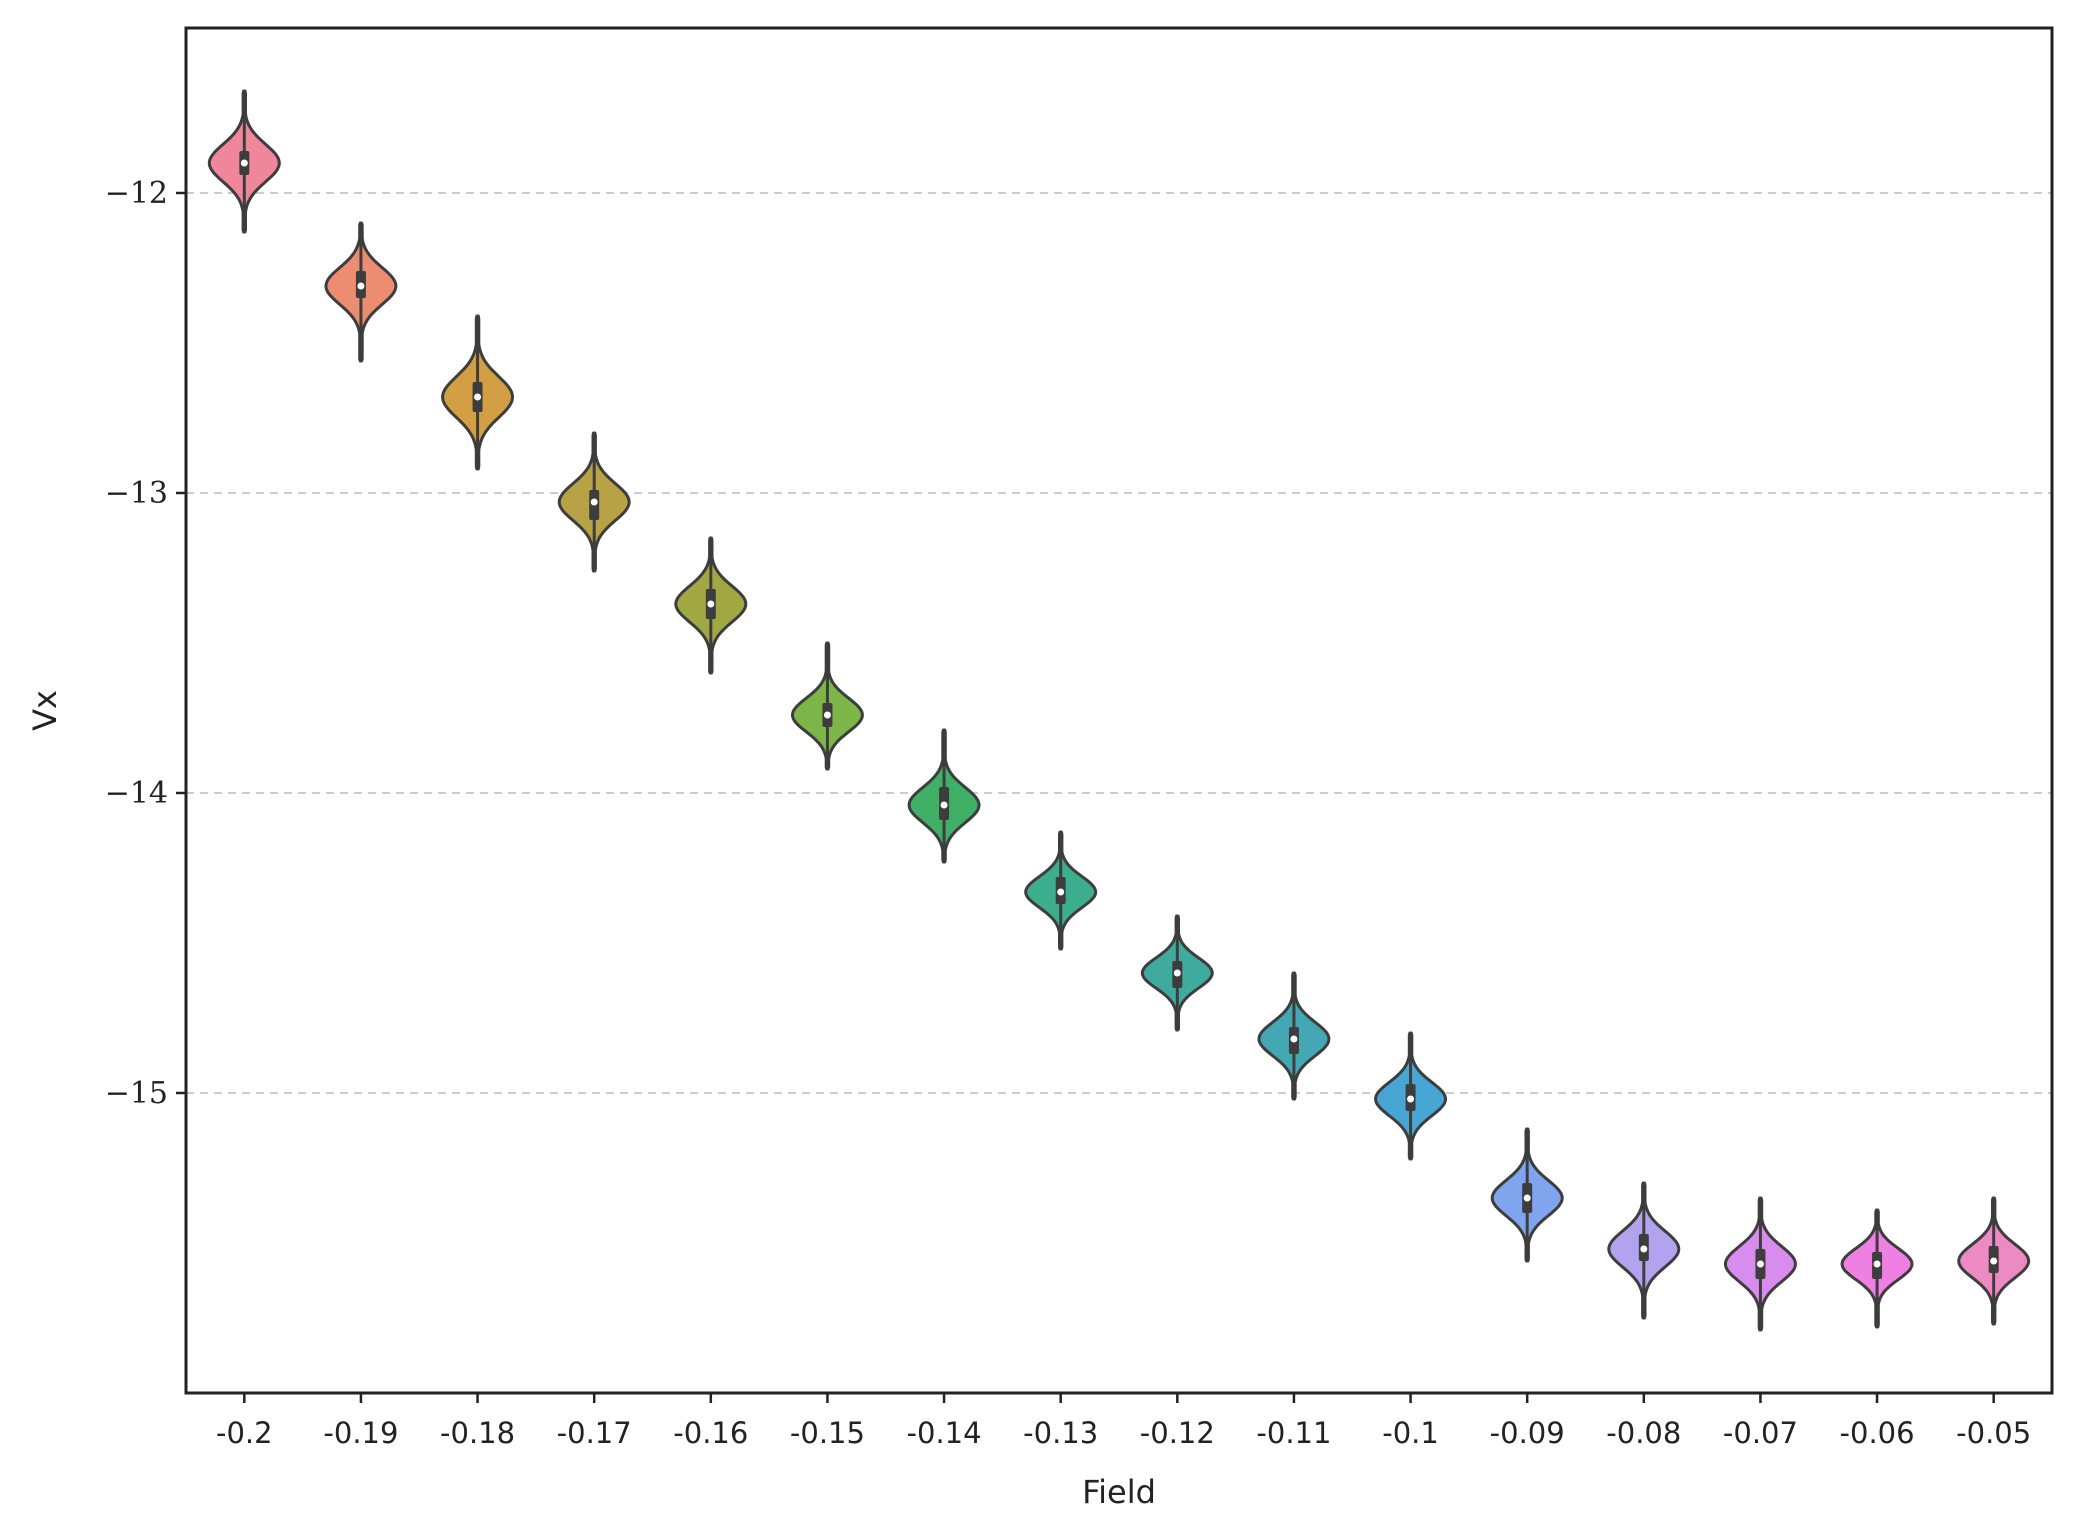 The width and height of the screenshot is (2075, 1538). What do you see at coordinates (1410, 1433) in the screenshot?
I see `x-tick-label: -0.1` at bounding box center [1410, 1433].